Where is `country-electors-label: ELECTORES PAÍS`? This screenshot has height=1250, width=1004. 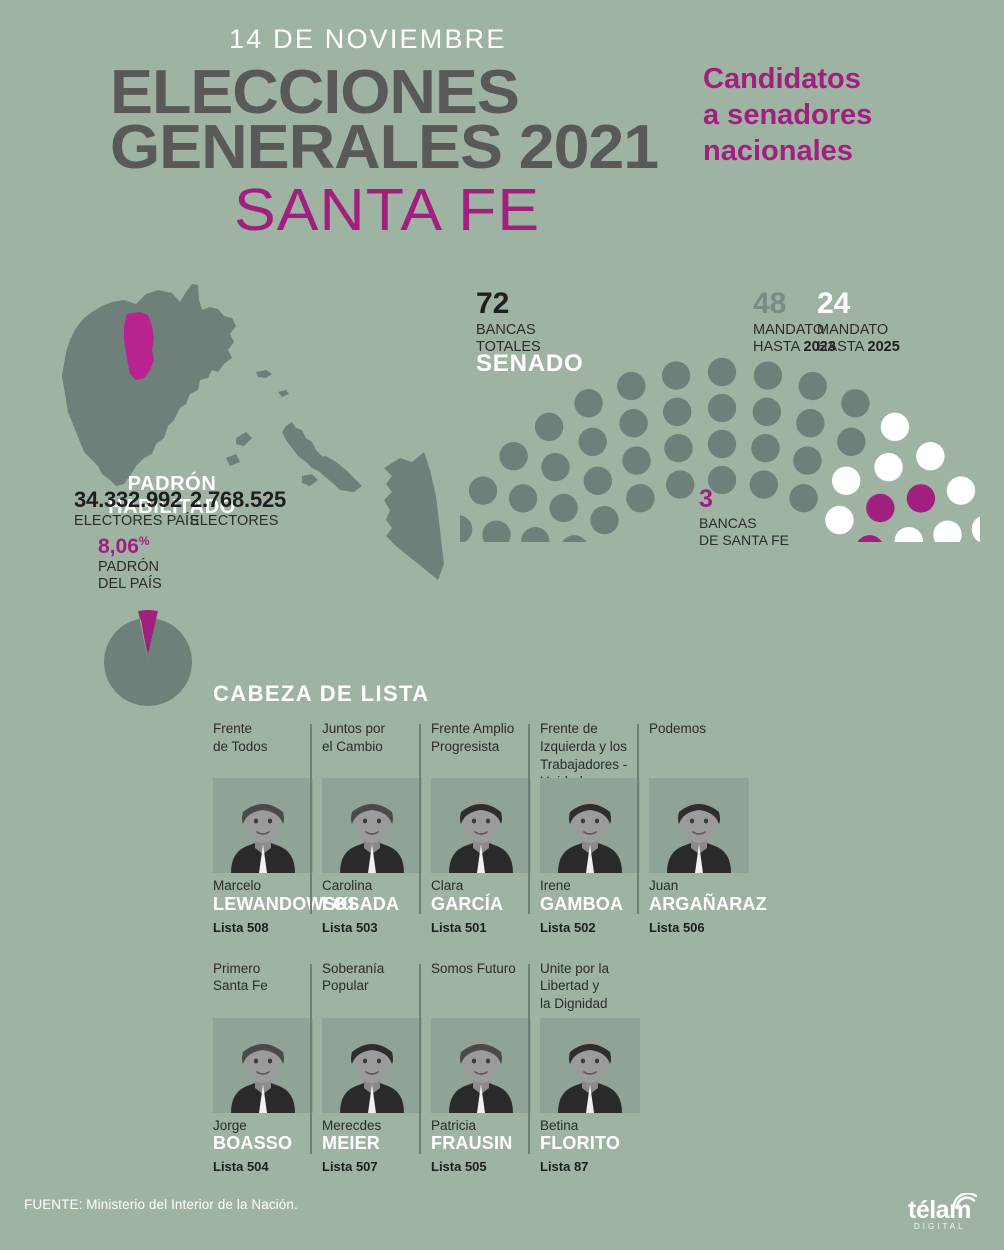
country-electors-label: ELECTORES PAÍS is located at coordinates (136, 521).